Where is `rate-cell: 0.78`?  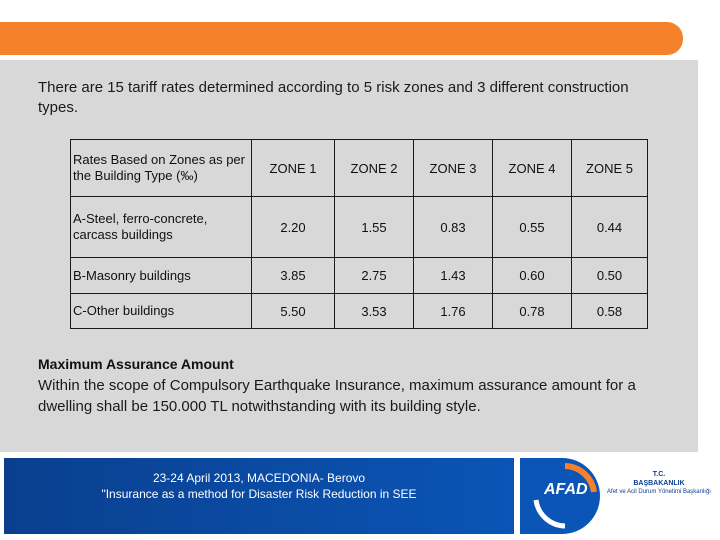
rate-cell: 0.78 is located at coordinates (532, 311).